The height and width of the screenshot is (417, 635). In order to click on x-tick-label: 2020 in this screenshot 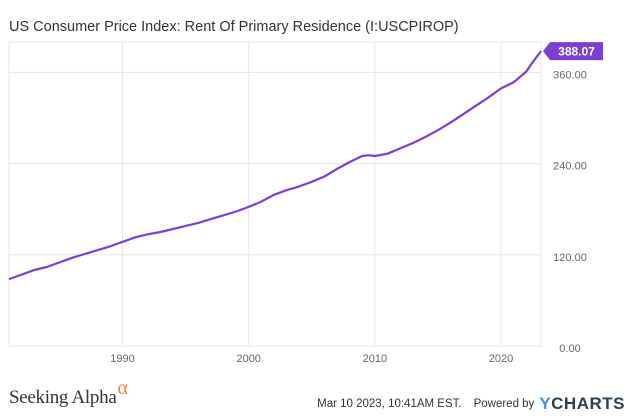, I will do `click(501, 359)`.